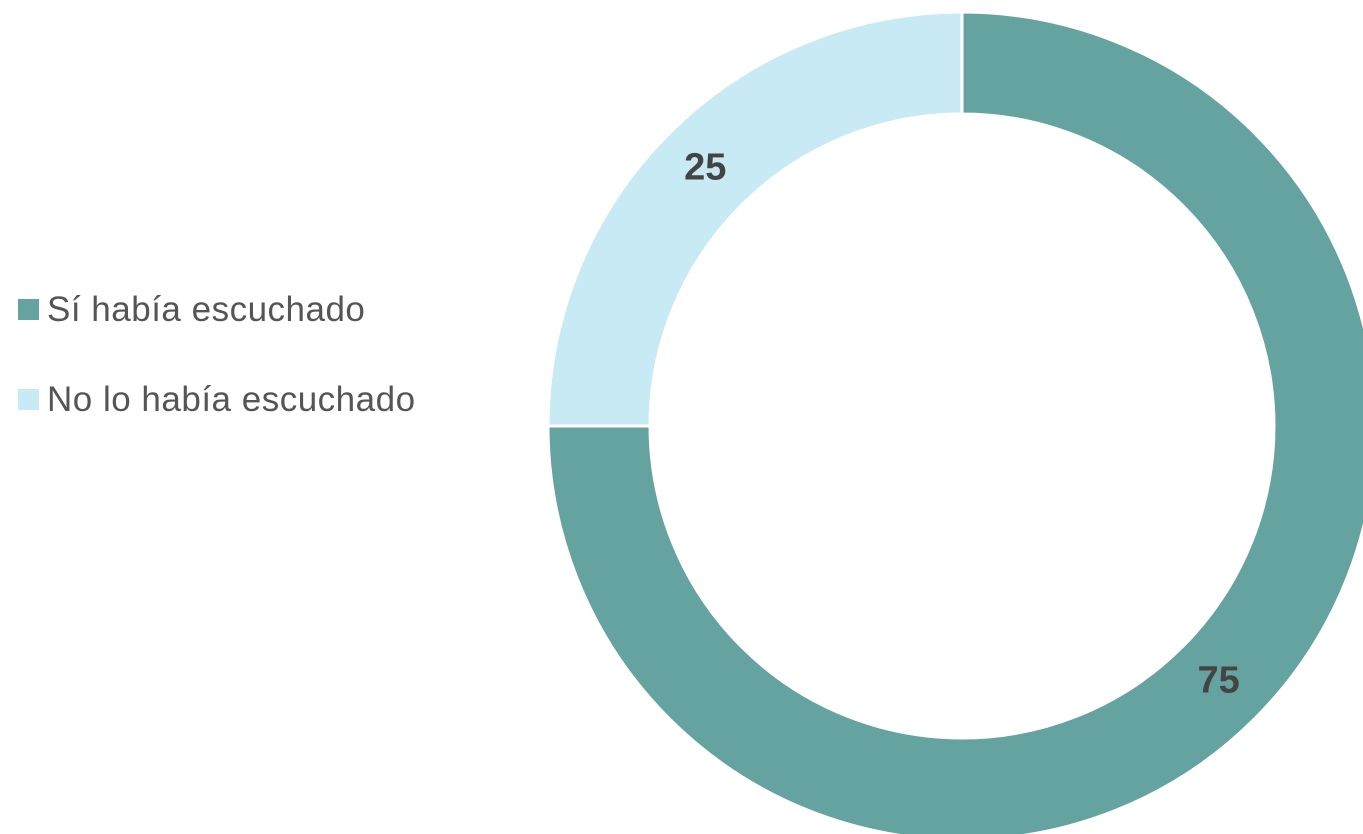  I want to click on legend-item: Sí había escuchado, so click(243, 310).